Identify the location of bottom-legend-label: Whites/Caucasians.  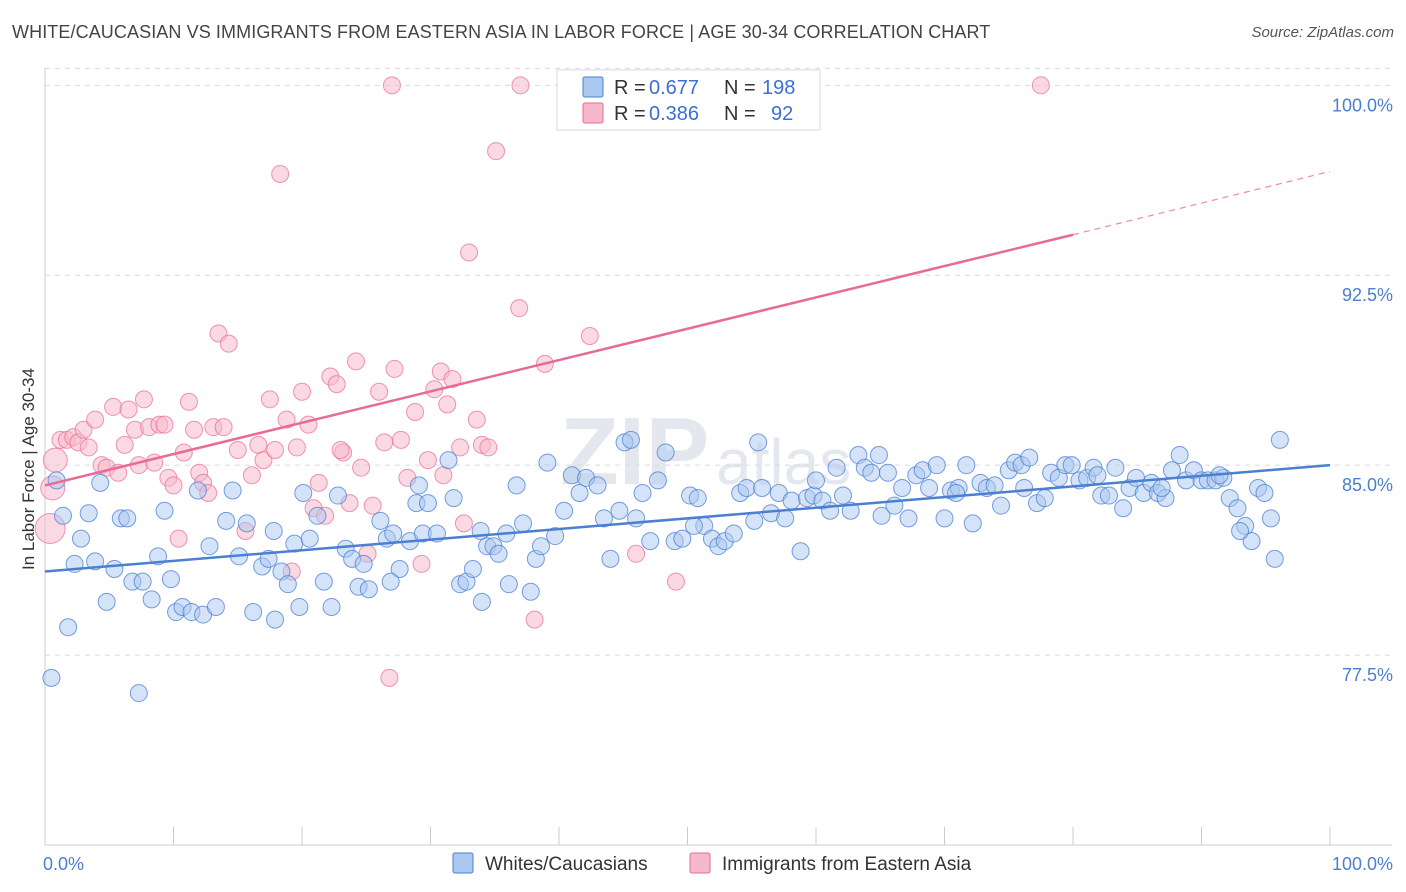
(566, 864).